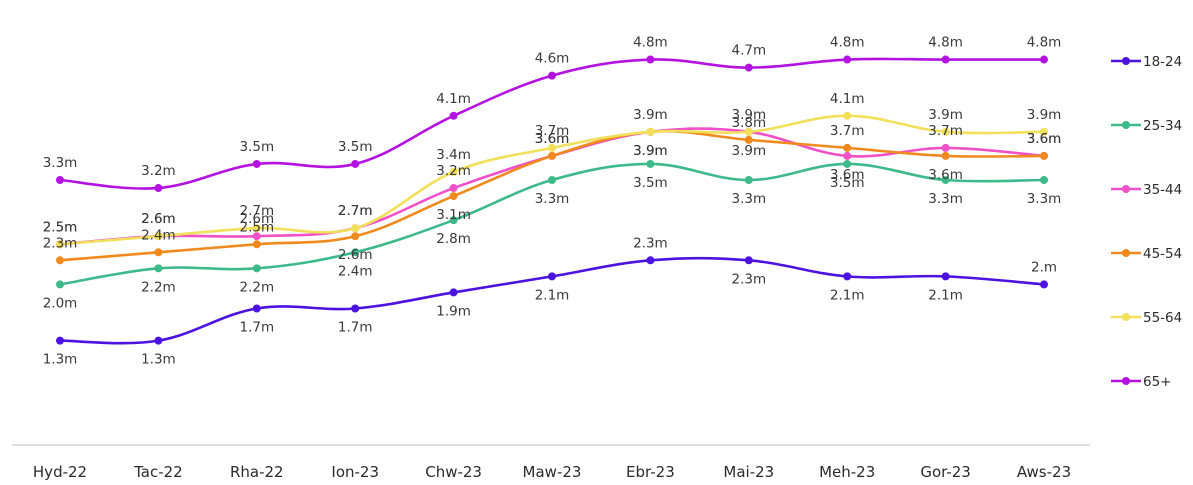 Image resolution: width=1193 pixels, height=485 pixels. I want to click on data-label: 3.3m, so click(1044, 199).